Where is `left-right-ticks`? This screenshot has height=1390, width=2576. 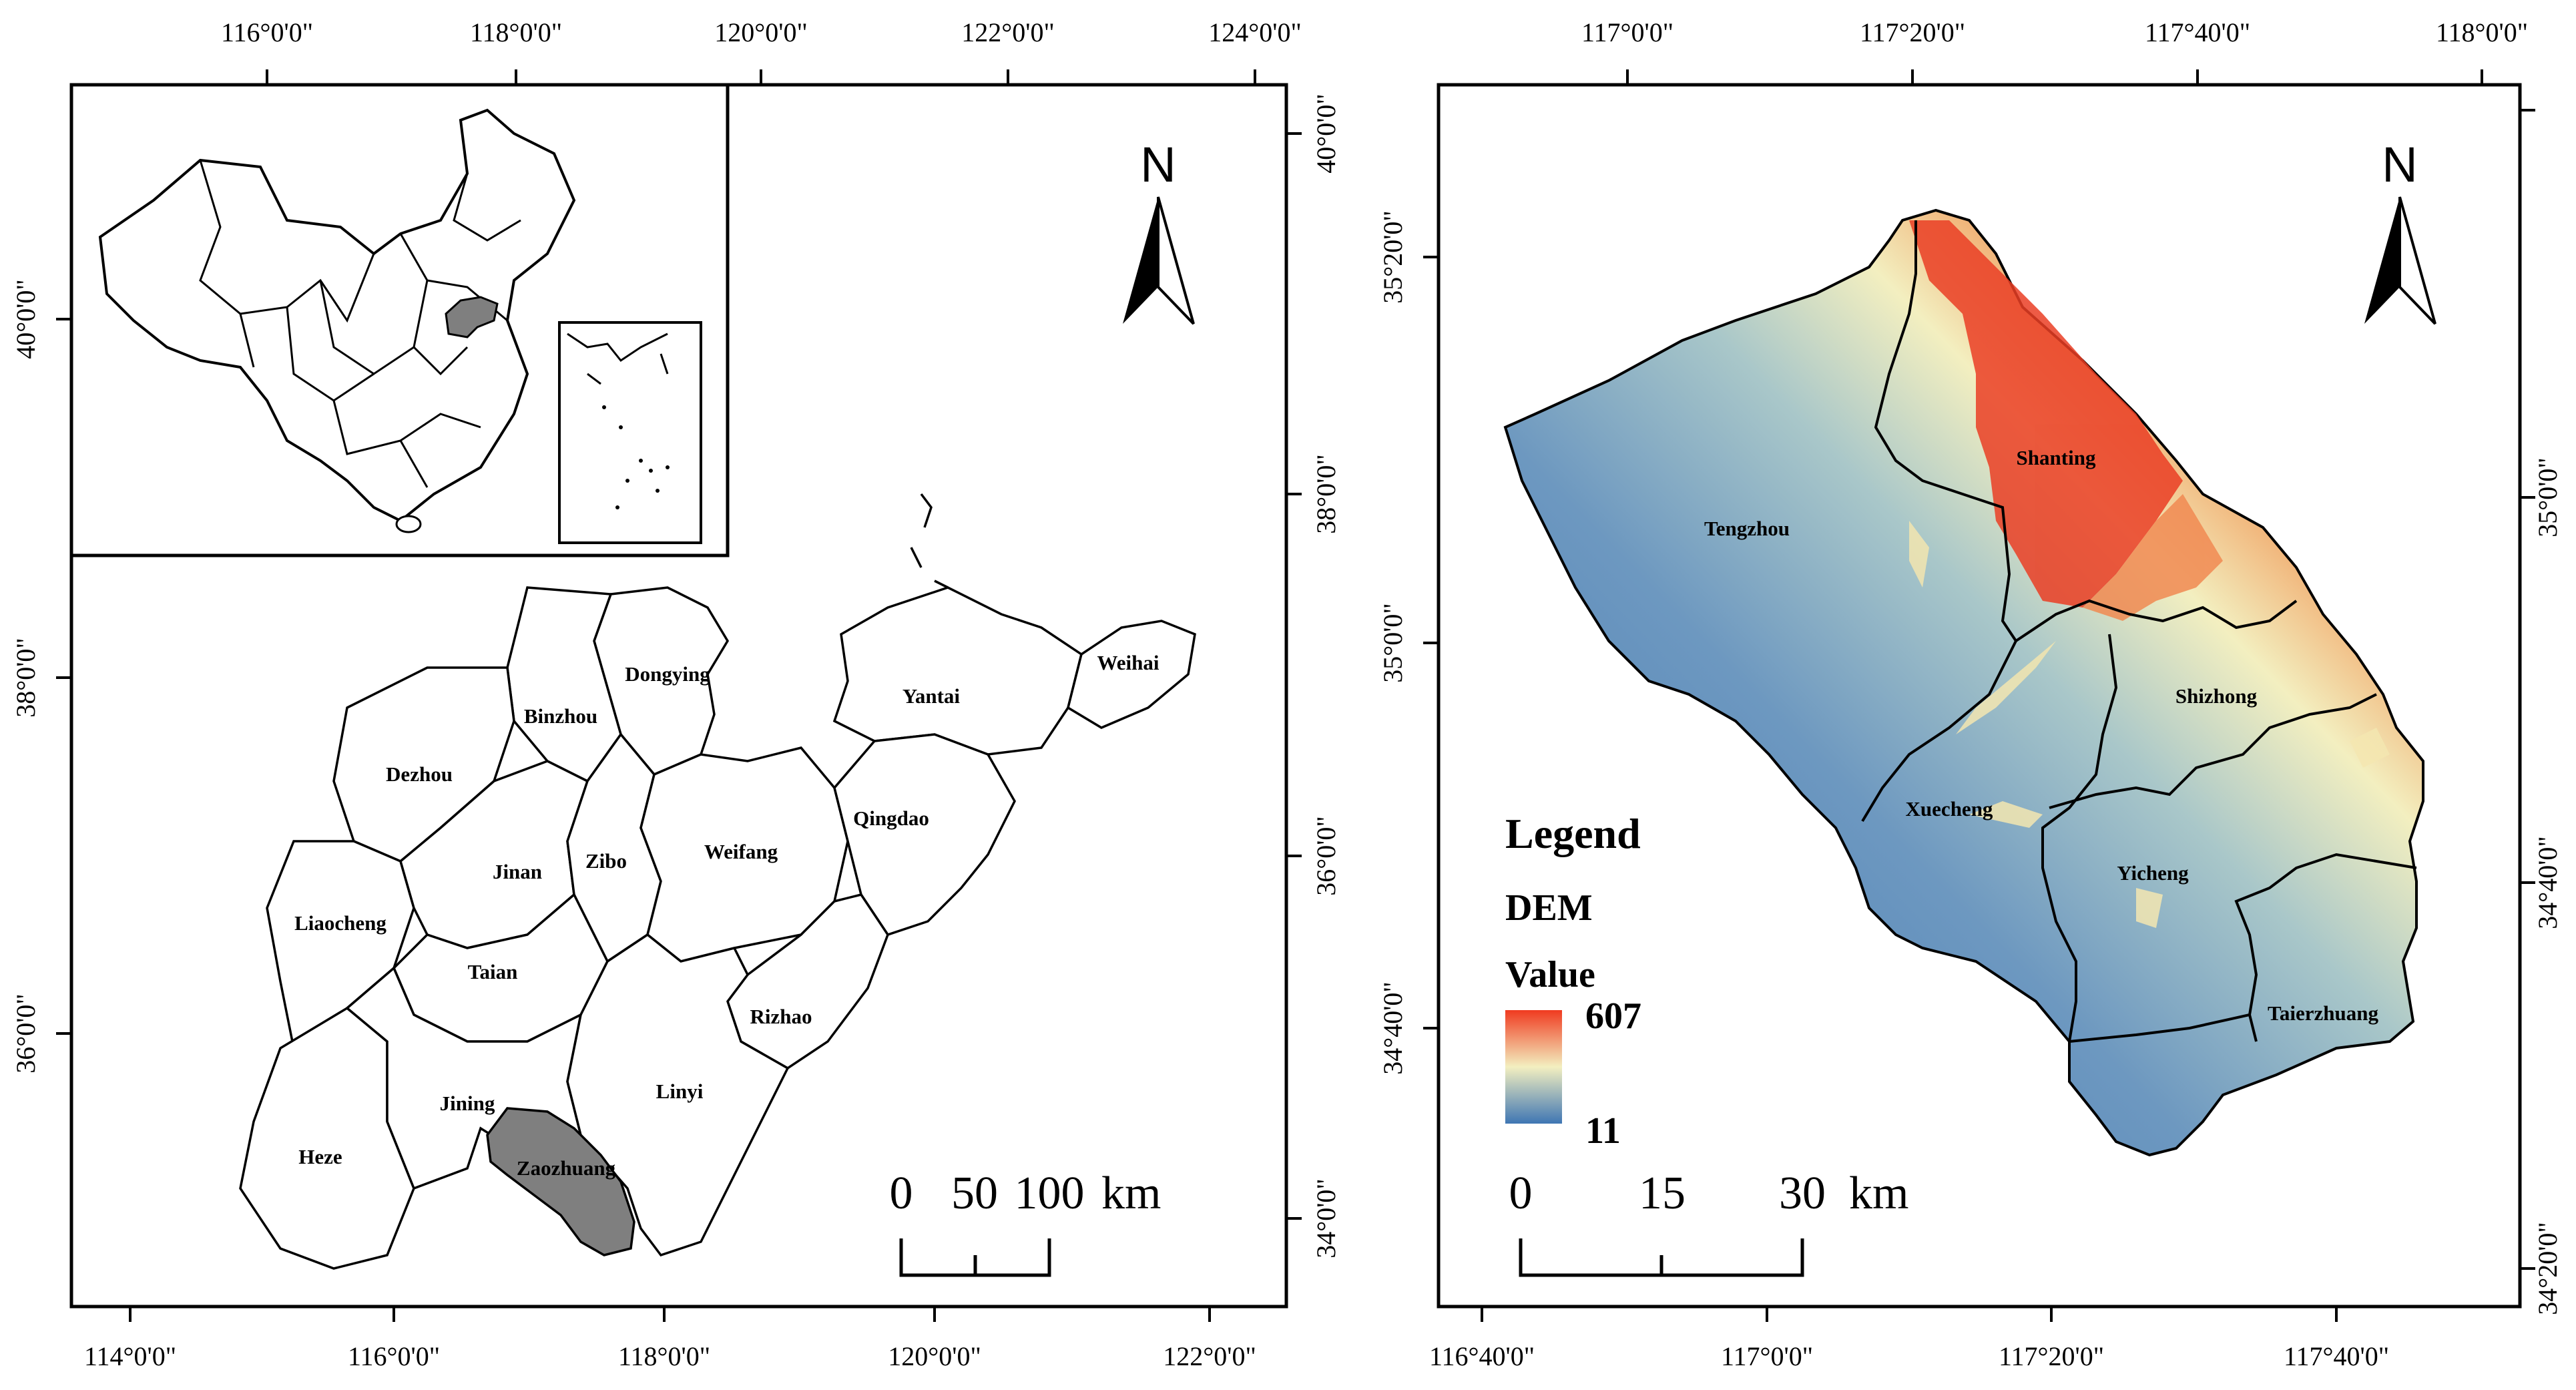
left-right-ticks is located at coordinates (1294, 676).